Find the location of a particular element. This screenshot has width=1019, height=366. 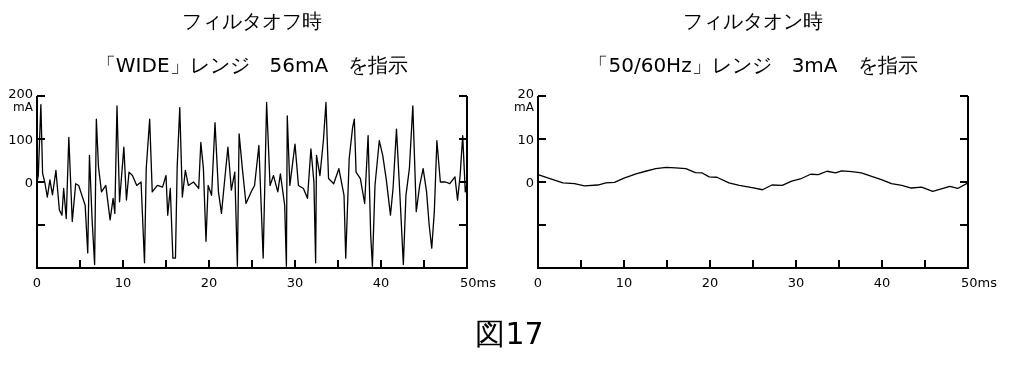

y-tick-label: 100 is located at coordinates (20, 139).